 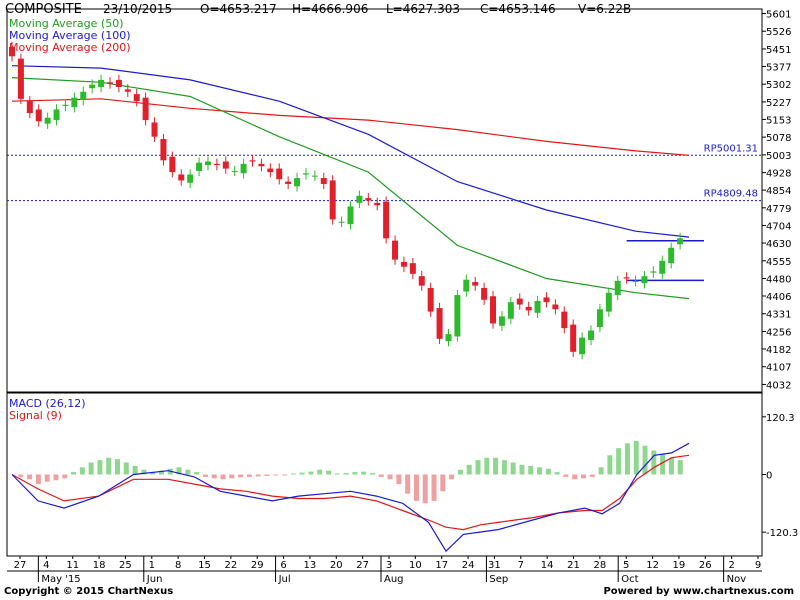 I want to click on legend-signal: Signal (9), so click(x=35, y=415).